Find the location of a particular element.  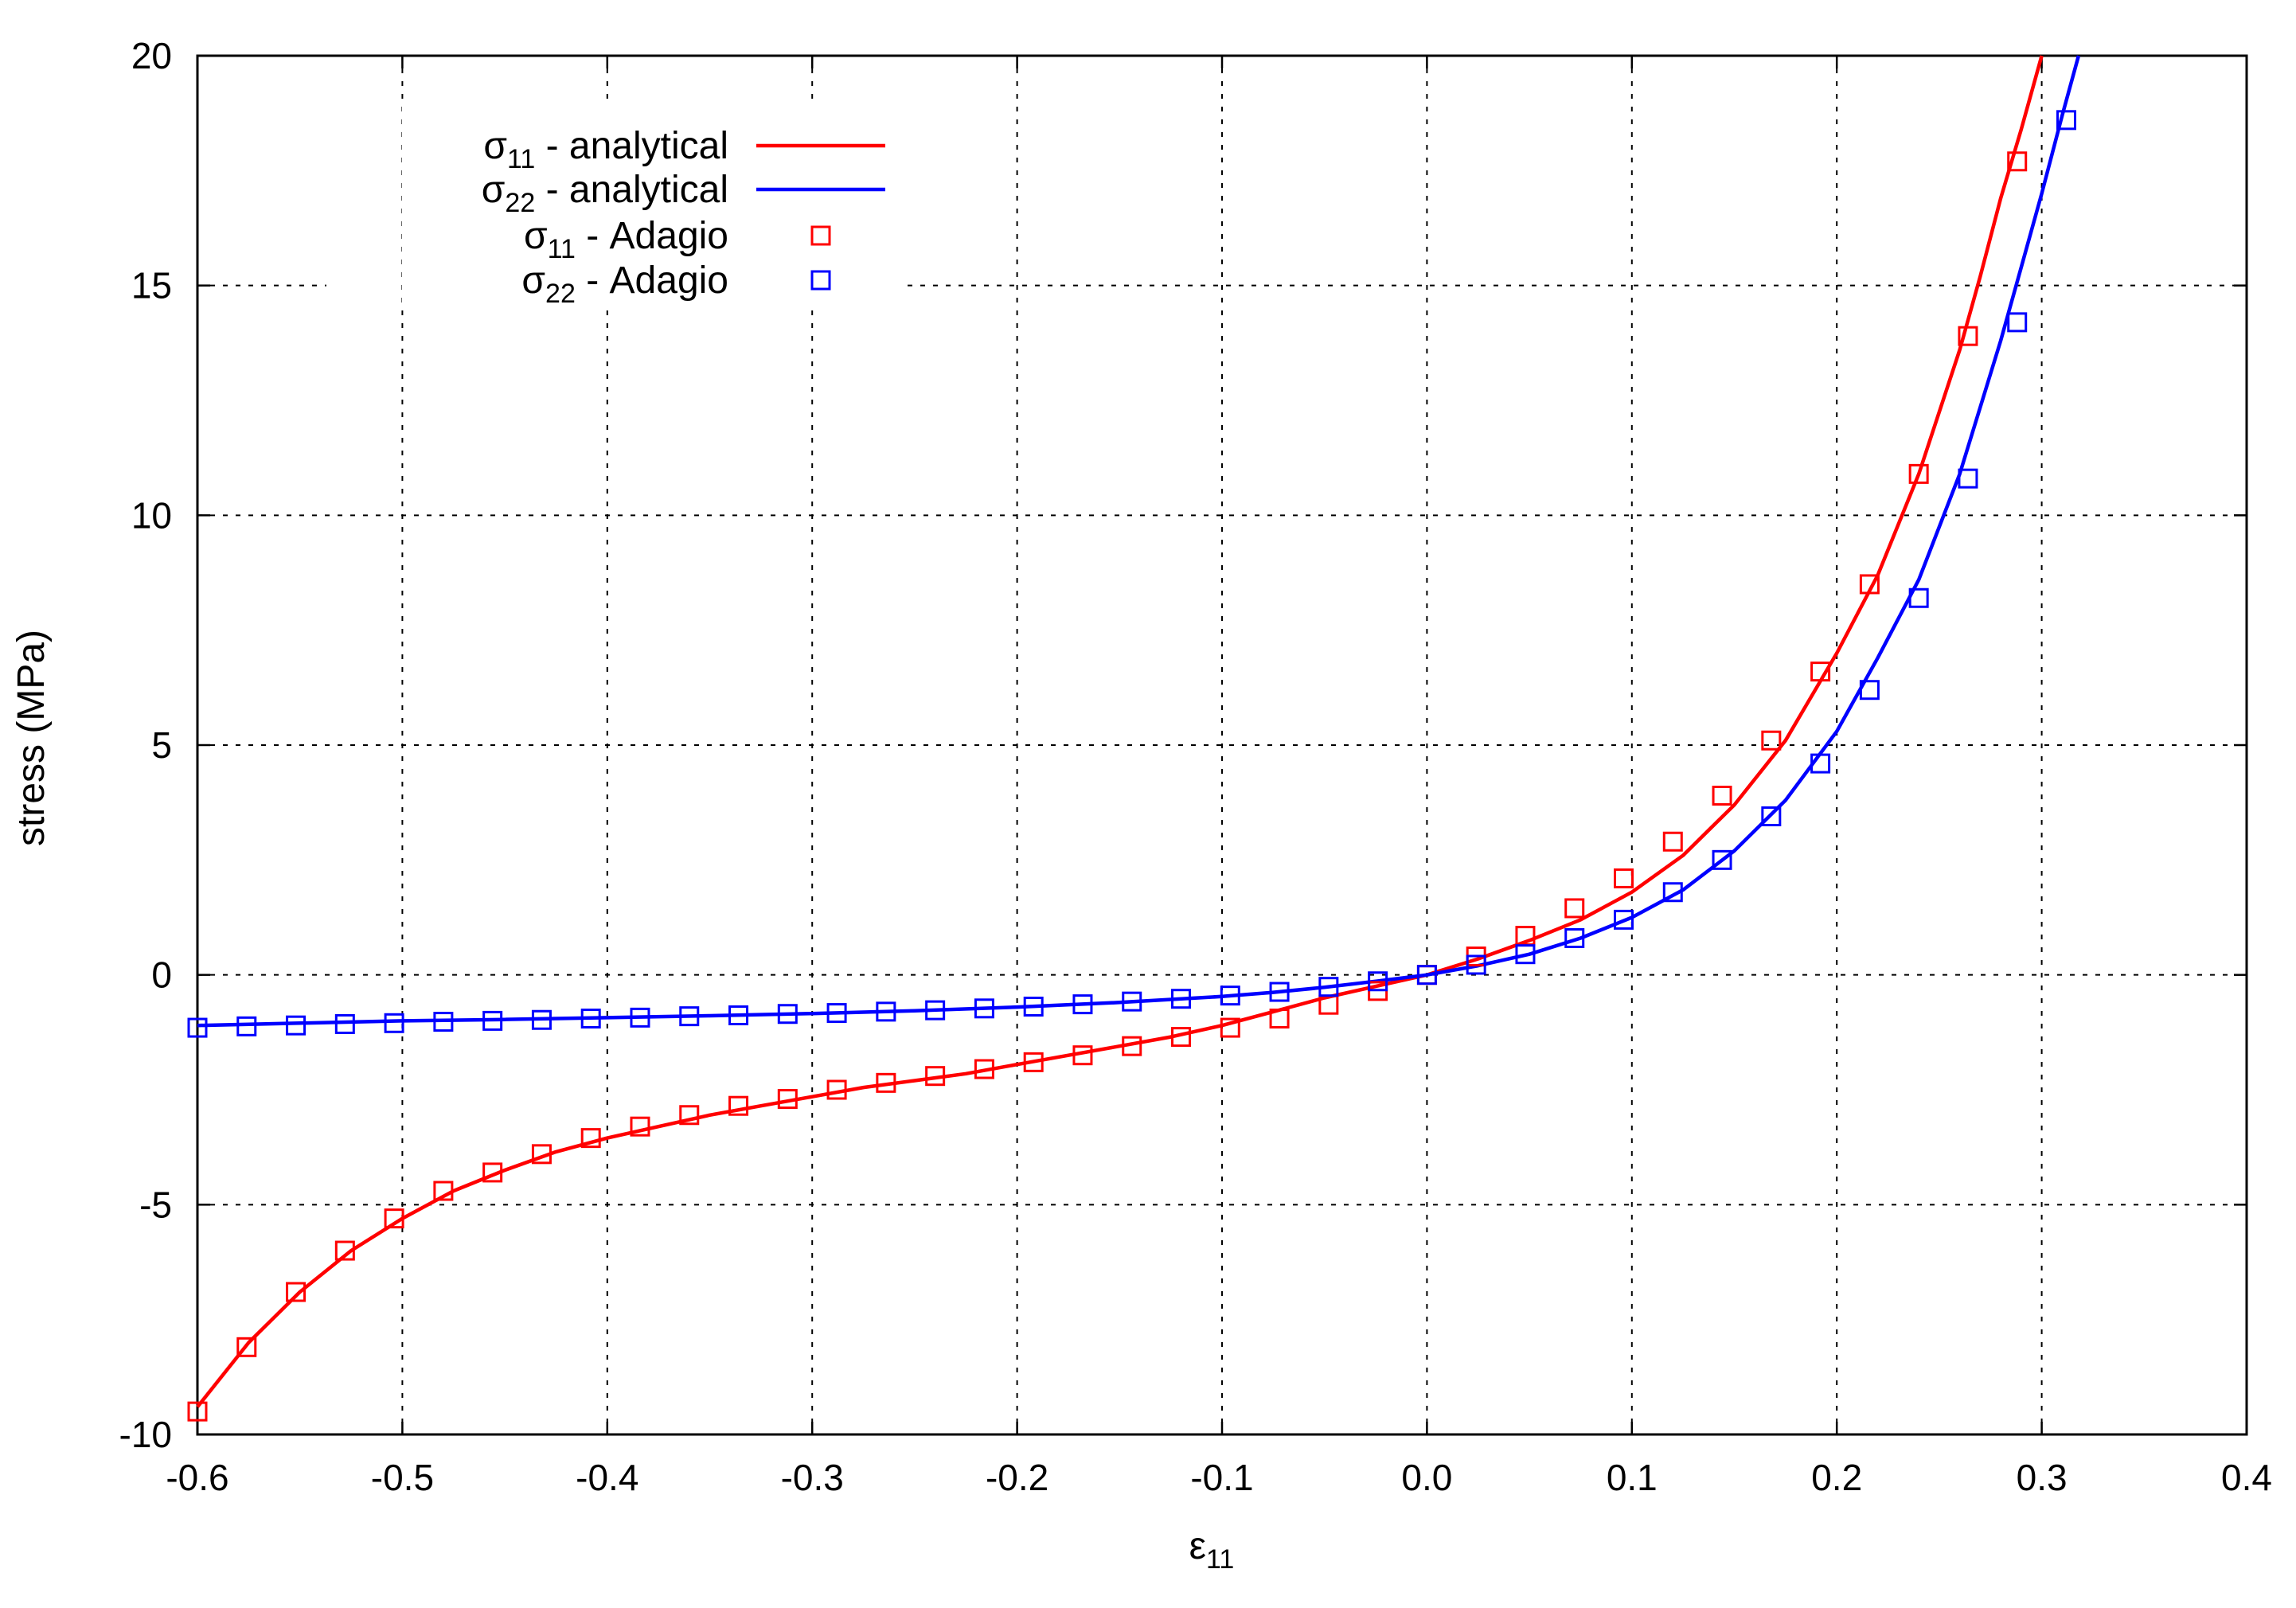

legend-label-s22-analytical: σ22 - analytical is located at coordinates (605, 194).